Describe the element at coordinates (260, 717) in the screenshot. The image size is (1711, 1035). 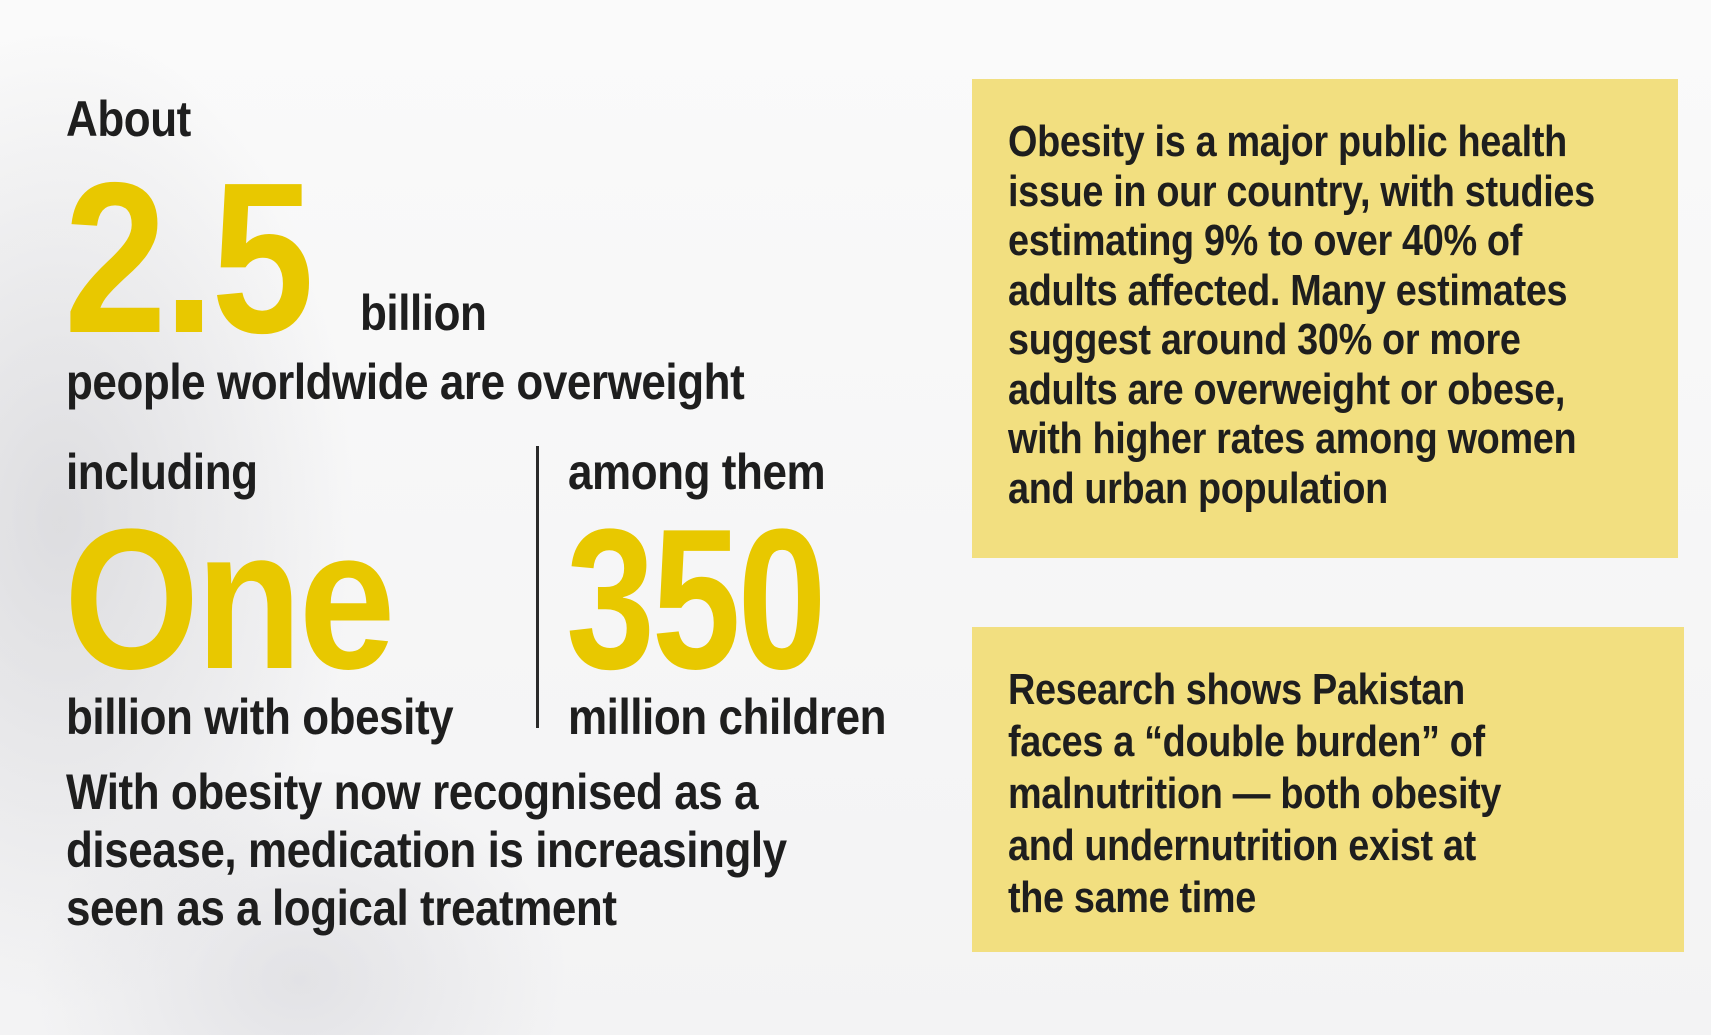
I see `obesity-line: billion with obesity` at that location.